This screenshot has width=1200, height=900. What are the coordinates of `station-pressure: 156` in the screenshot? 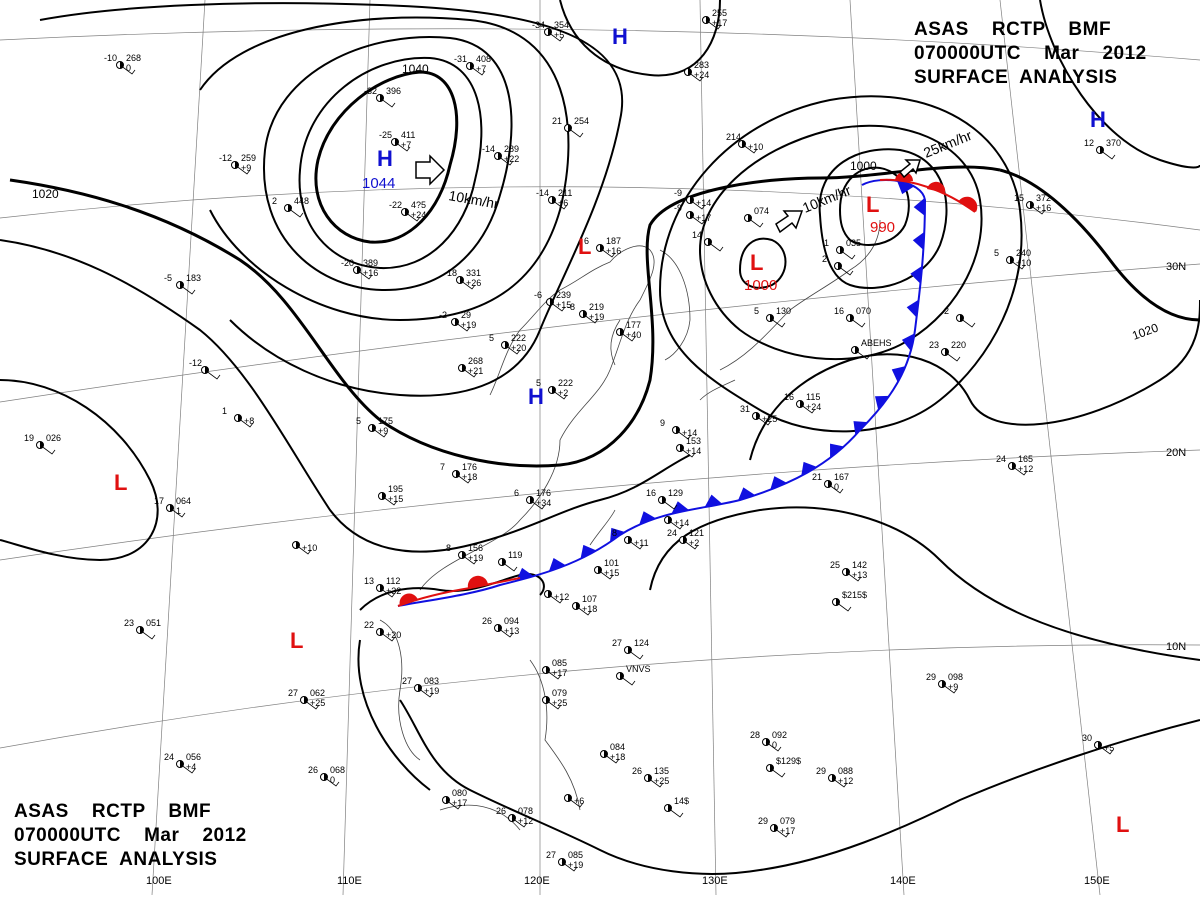 It's located at (475, 548).